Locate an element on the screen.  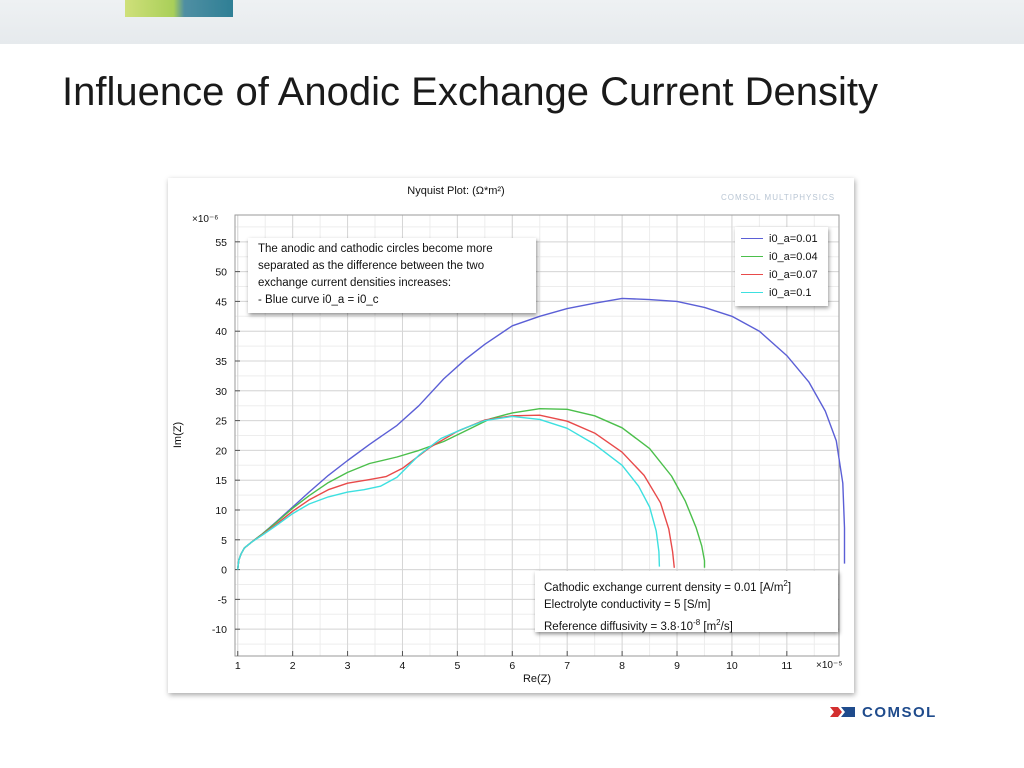
y-tick-label: 40 is located at coordinates (221, 332).